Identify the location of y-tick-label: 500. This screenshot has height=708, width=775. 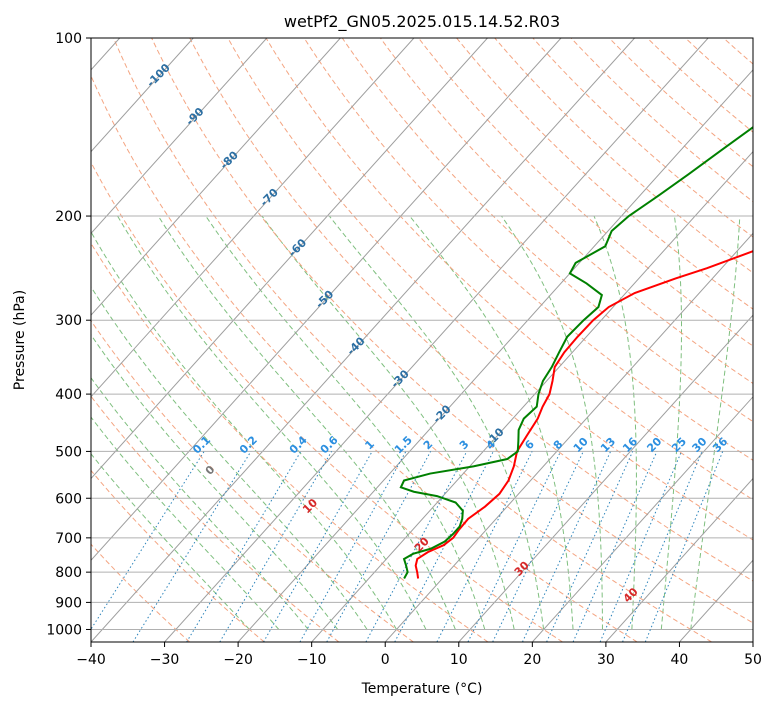
(68, 452).